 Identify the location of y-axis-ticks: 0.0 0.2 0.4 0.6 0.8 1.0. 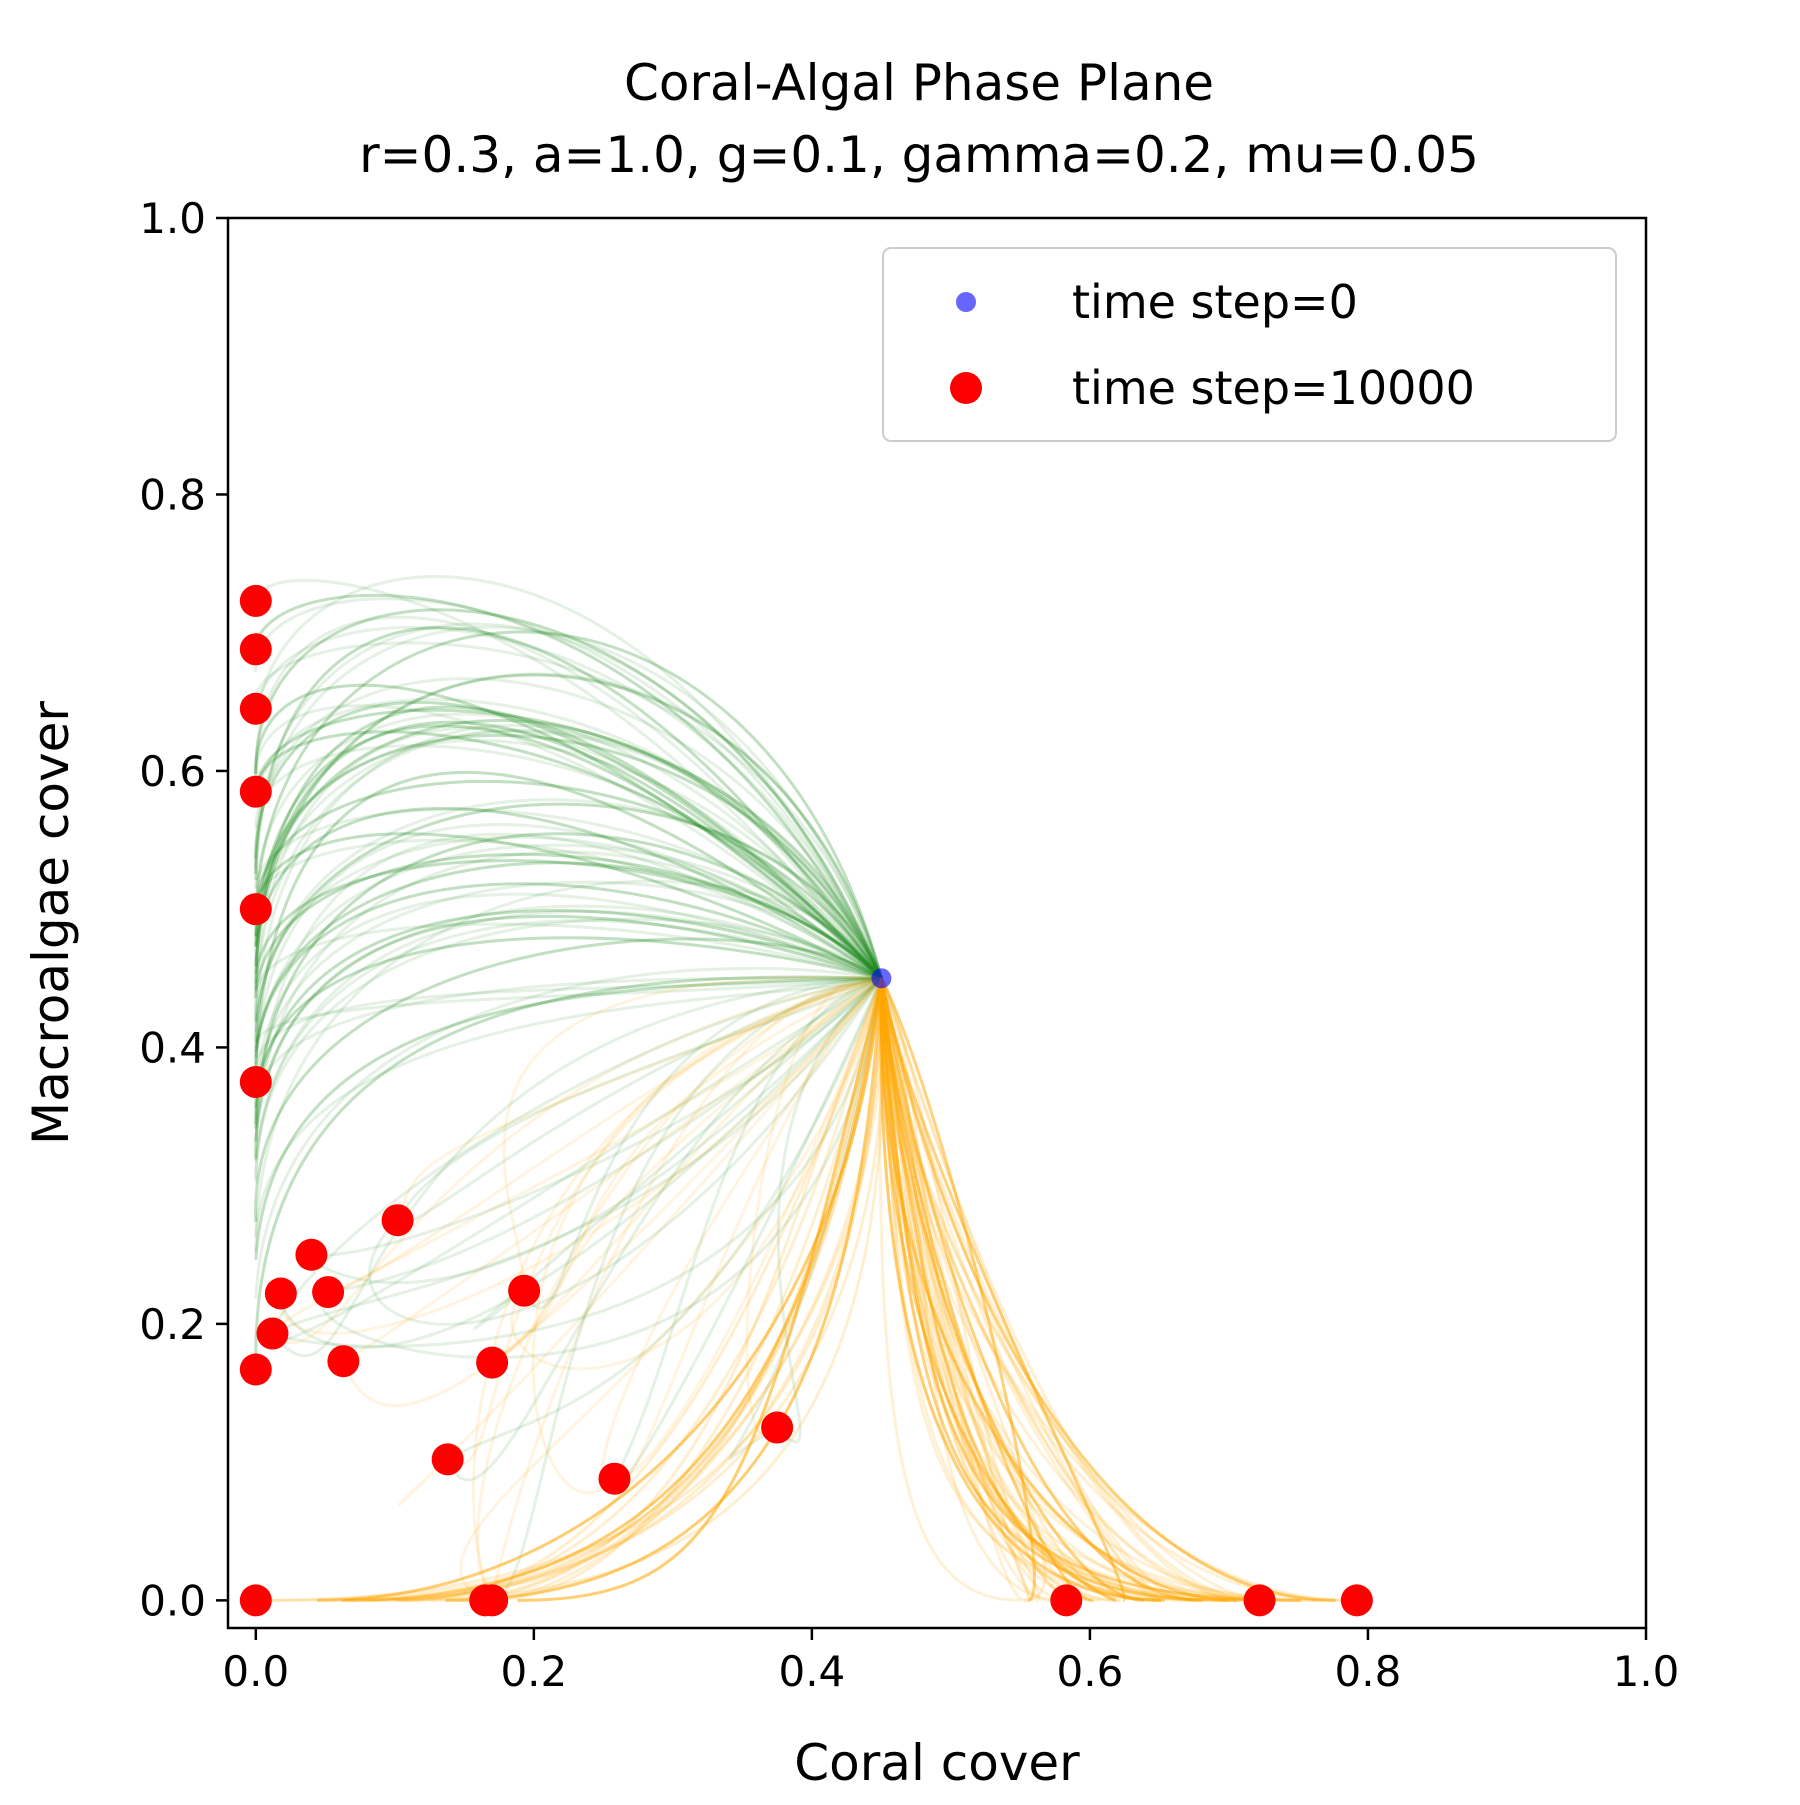
(183, 909).